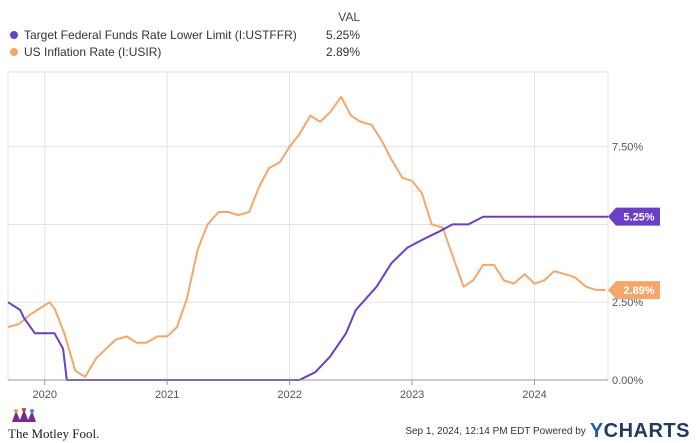 Image resolution: width=700 pixels, height=443 pixels. What do you see at coordinates (495, 431) in the screenshot?
I see `chart-timestamp: Sep 1, 2024, 12:14 PM EDT Powered by` at bounding box center [495, 431].